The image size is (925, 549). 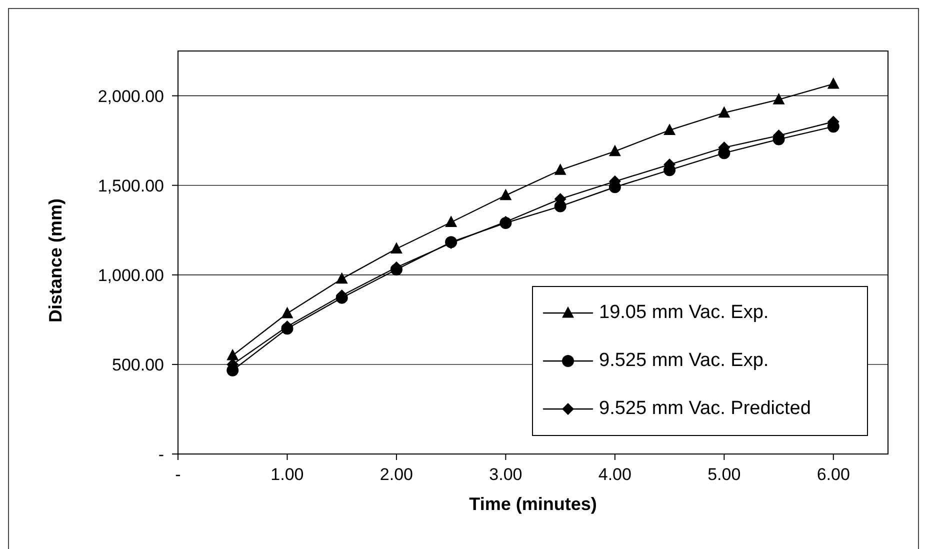 What do you see at coordinates (833, 474) in the screenshot?
I see `x-tick-label: 6.00` at bounding box center [833, 474].